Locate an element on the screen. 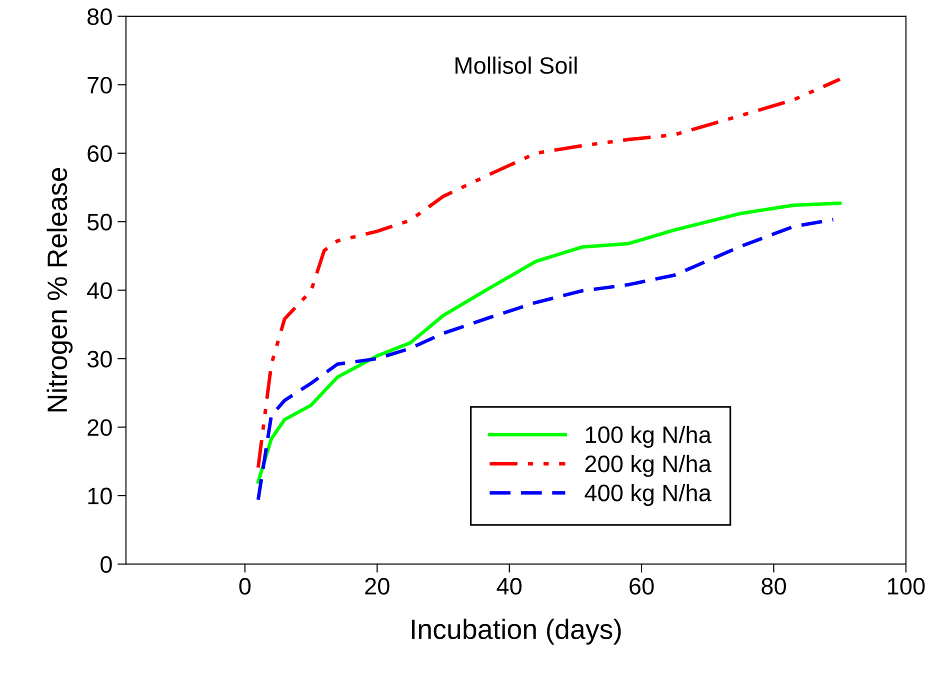 This screenshot has height=678, width=933. y-tick-label: 20 is located at coordinates (100, 427).